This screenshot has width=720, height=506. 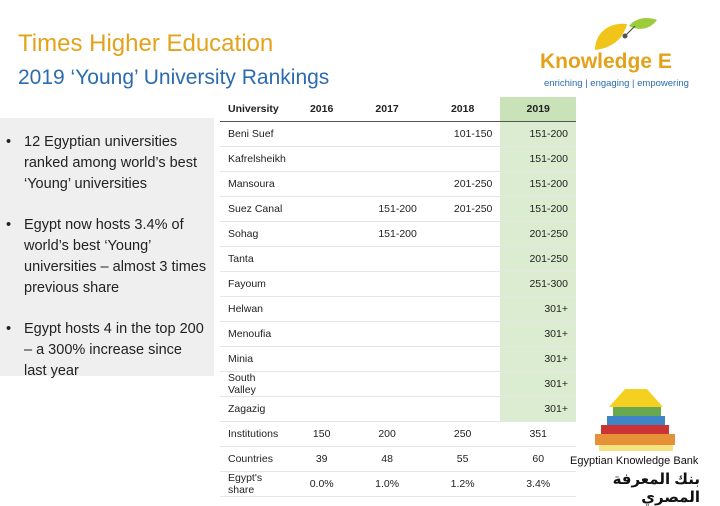 I want to click on table-cell: Menoufia, so click(x=257, y=334).